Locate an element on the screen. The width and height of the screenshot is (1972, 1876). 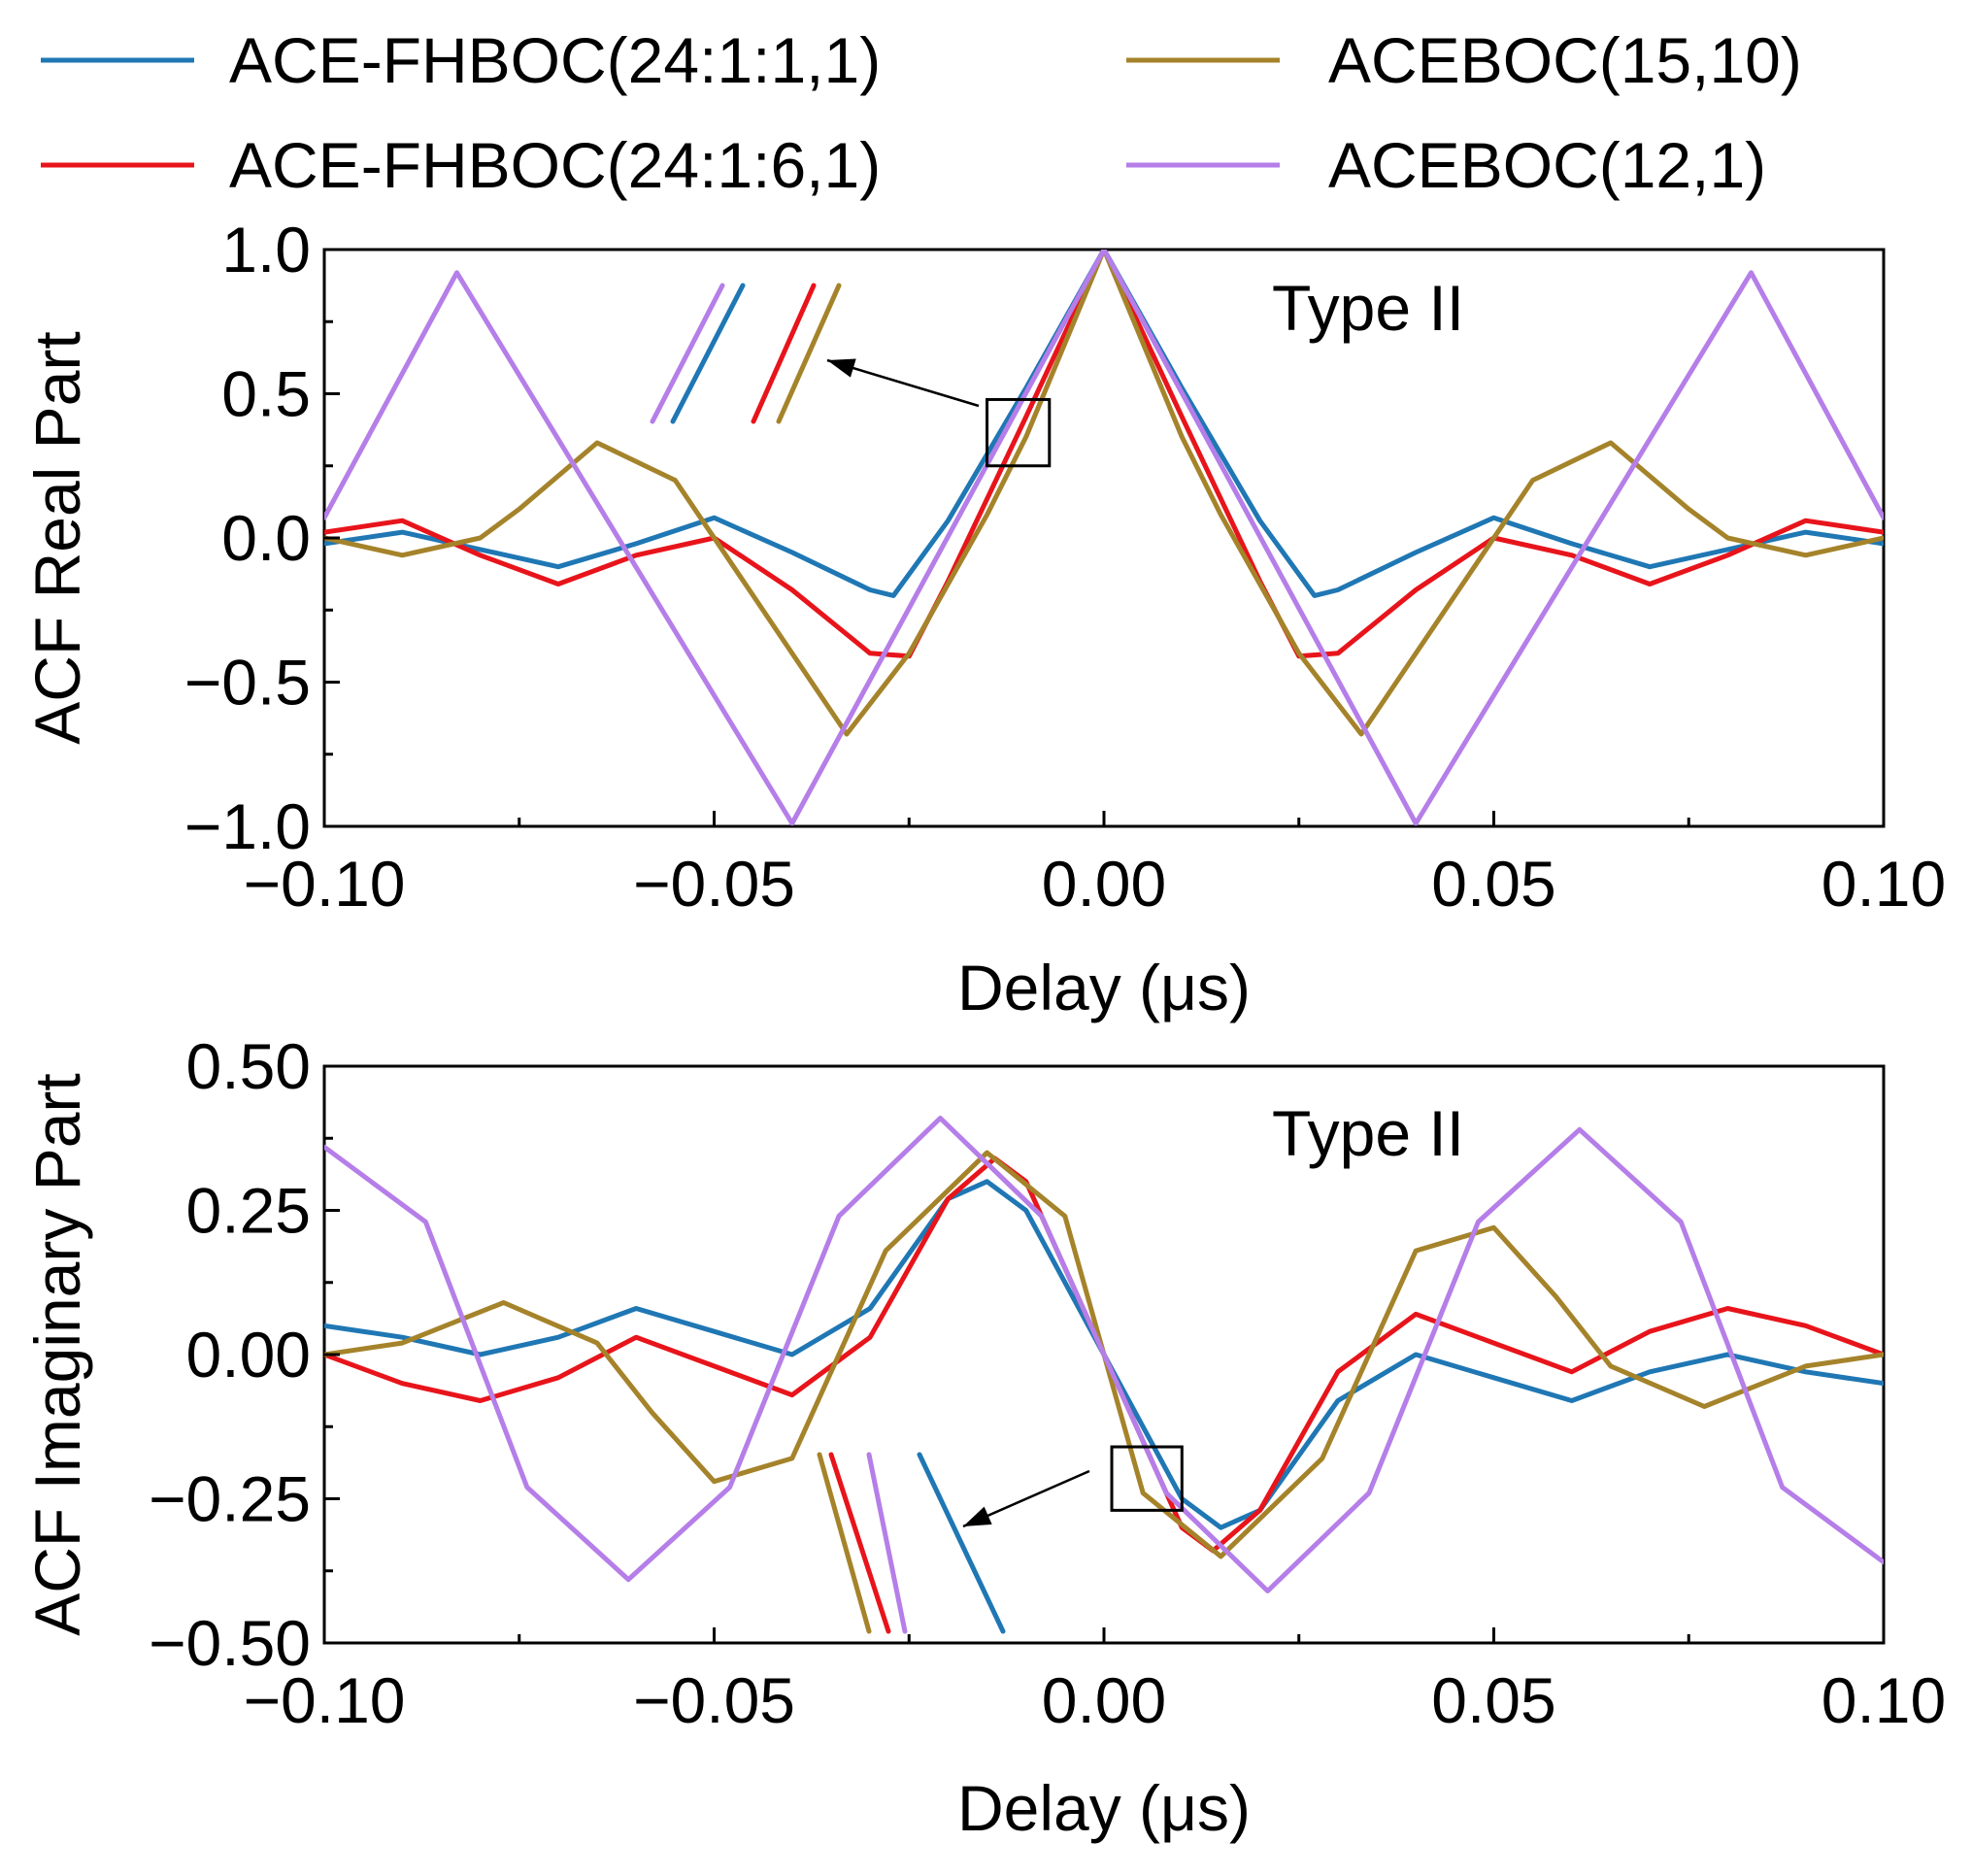
real-x-tick-label: 0.00 is located at coordinates (1104, 884).